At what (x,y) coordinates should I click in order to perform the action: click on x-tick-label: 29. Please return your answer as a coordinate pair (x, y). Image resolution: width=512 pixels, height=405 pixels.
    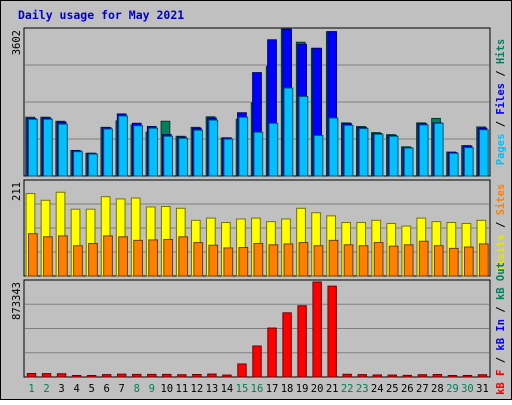
    Looking at the image, I should click on (452, 389).